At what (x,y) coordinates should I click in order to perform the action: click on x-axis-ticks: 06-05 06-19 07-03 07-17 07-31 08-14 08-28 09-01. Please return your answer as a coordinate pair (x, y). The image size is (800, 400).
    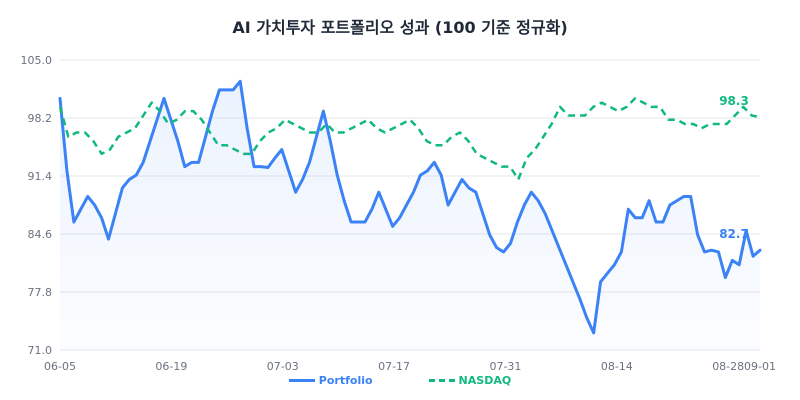
    Looking at the image, I should click on (410, 366).